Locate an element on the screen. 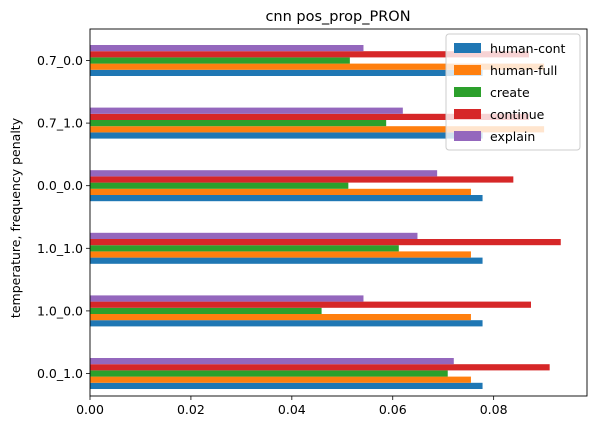 The width and height of the screenshot is (596, 433). legend-label-explain: explain is located at coordinates (512, 136).